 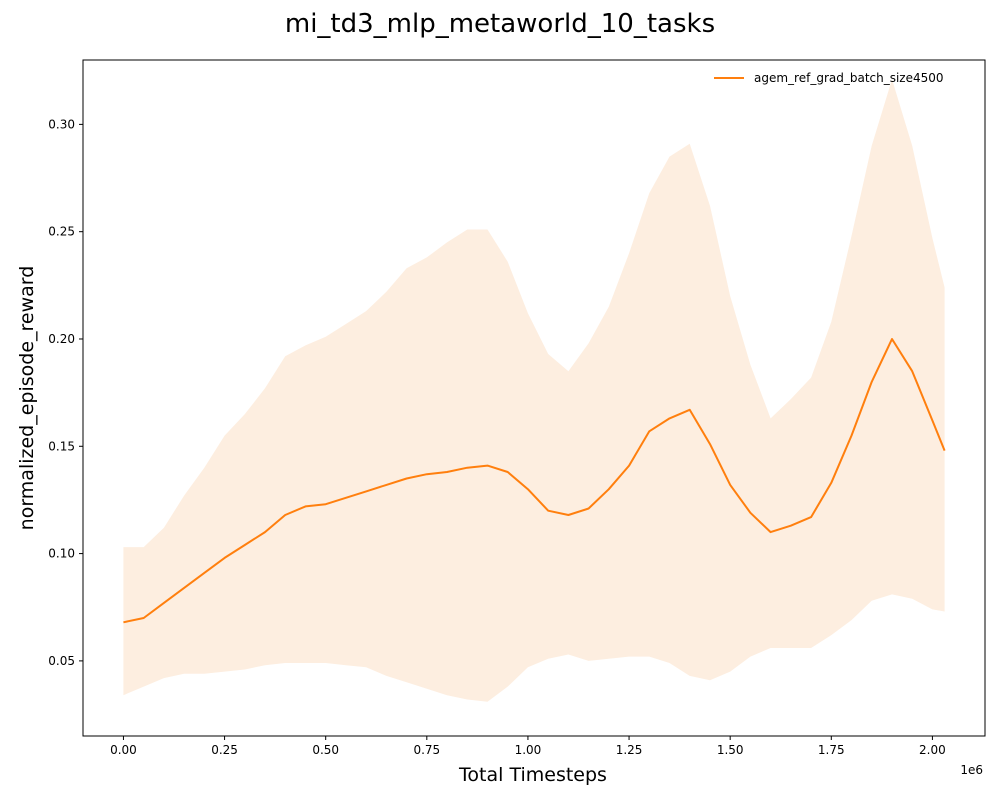 I want to click on x-axis-ticks: 0.00 0.25 0.50 0.75 1.00 1.25 1.50 1.75 2.00, so click(x=528, y=746).